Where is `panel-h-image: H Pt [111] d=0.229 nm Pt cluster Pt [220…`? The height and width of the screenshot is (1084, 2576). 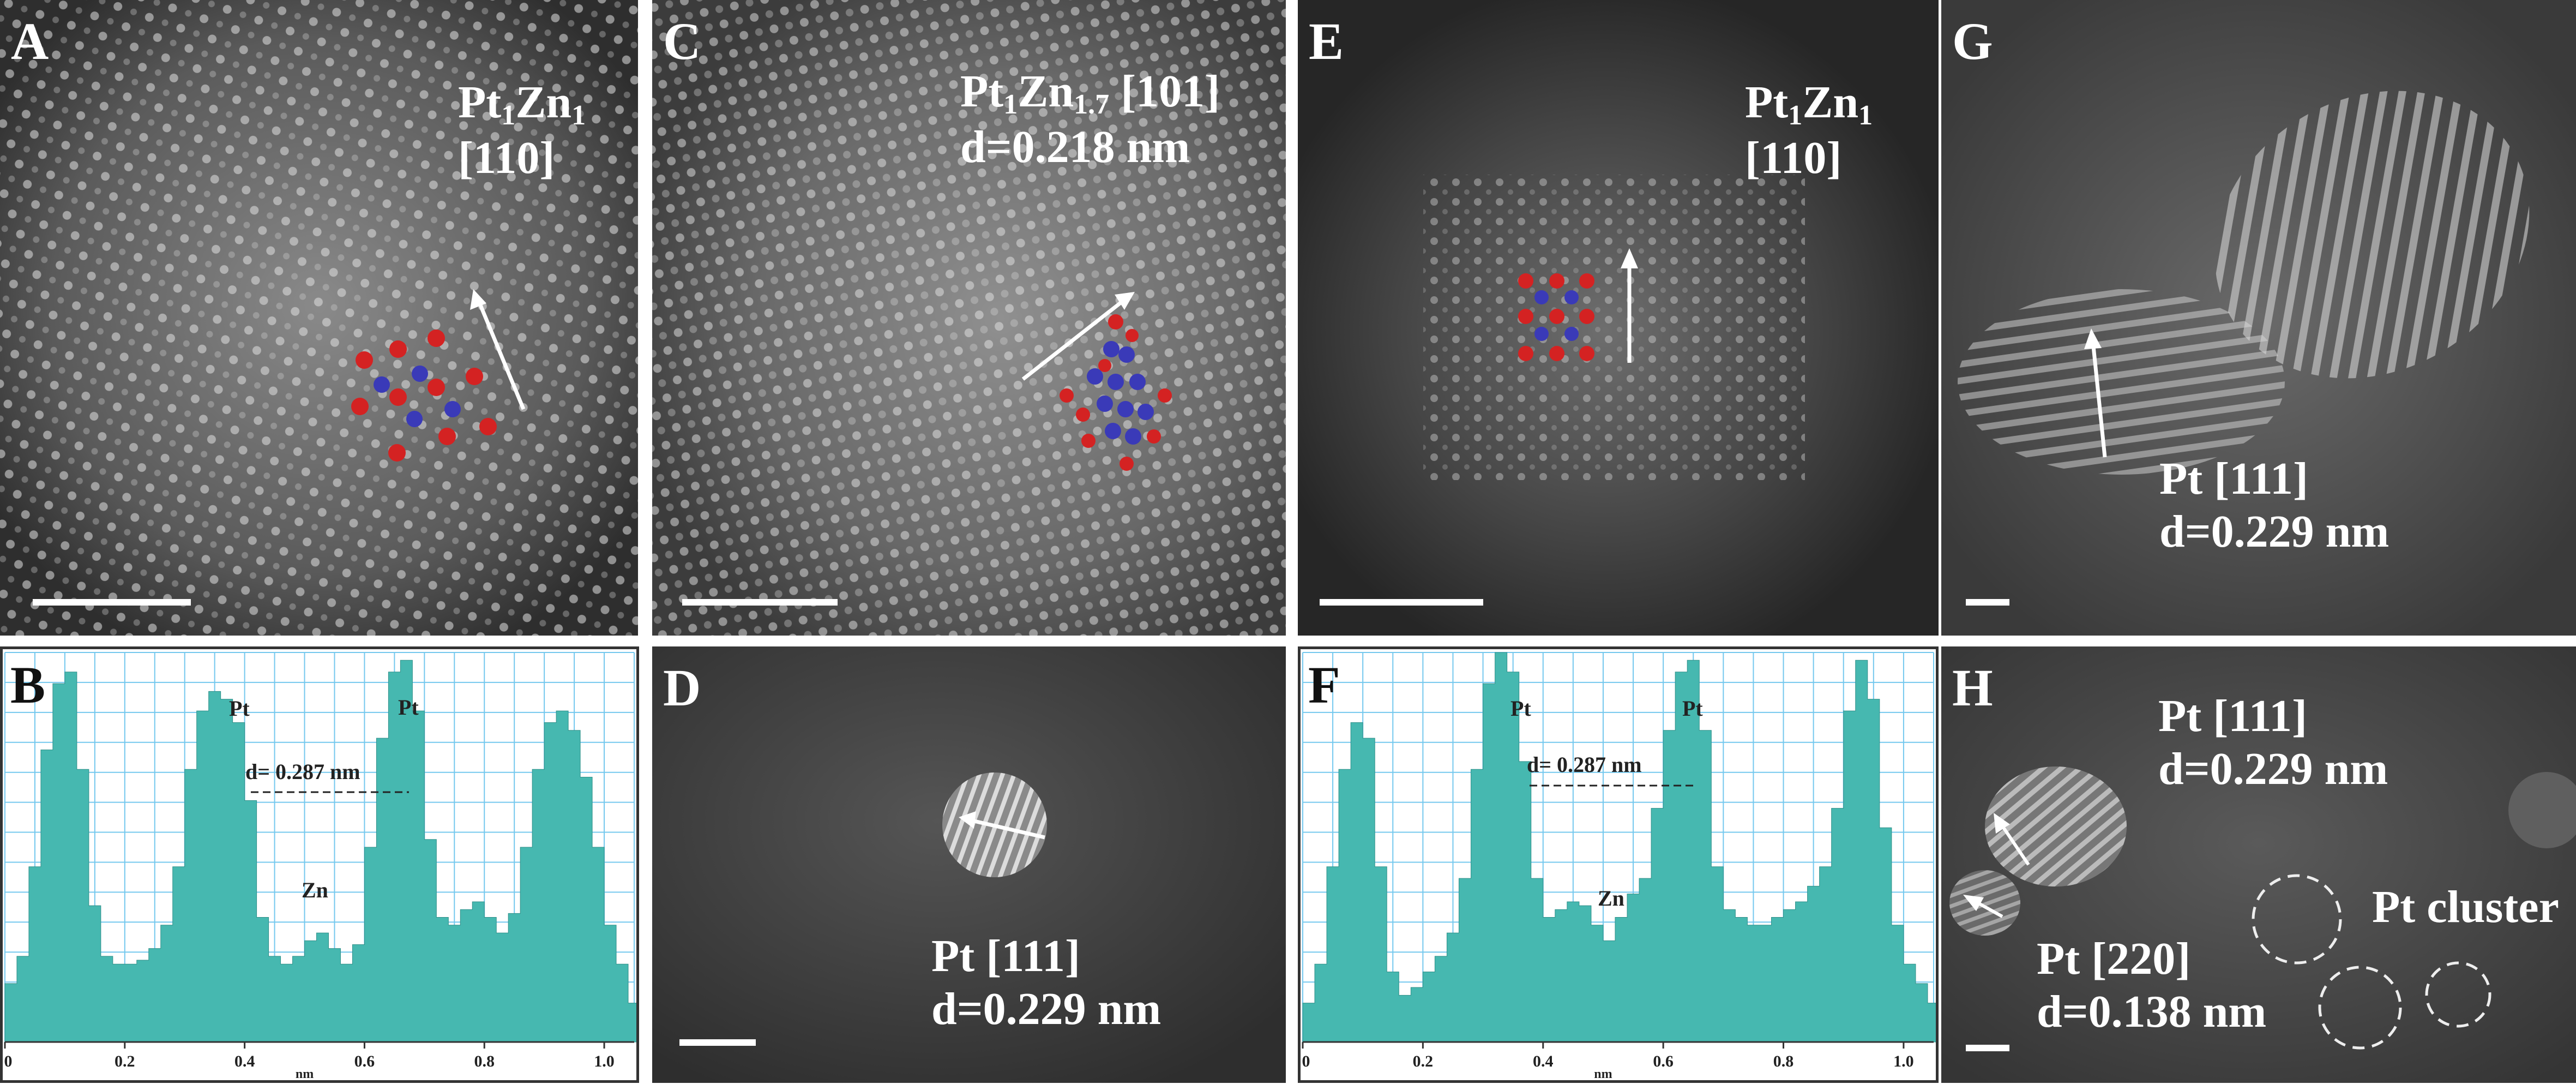
panel-h-image: H Pt [111] d=0.229 nm Pt cluster Pt [220… is located at coordinates (2258, 865).